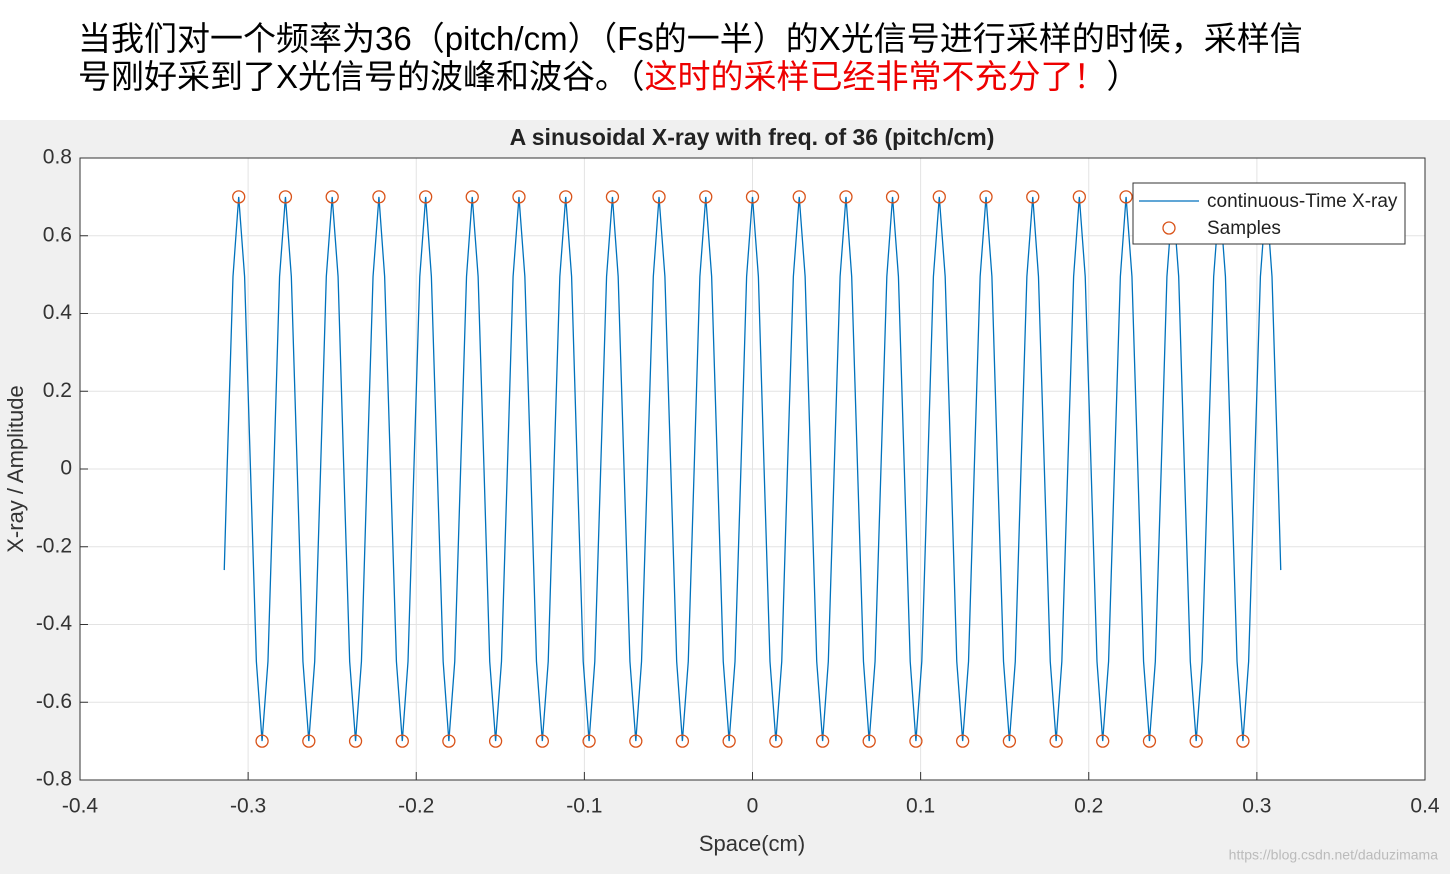  I want to click on legend-swatch, so click(1169, 228).